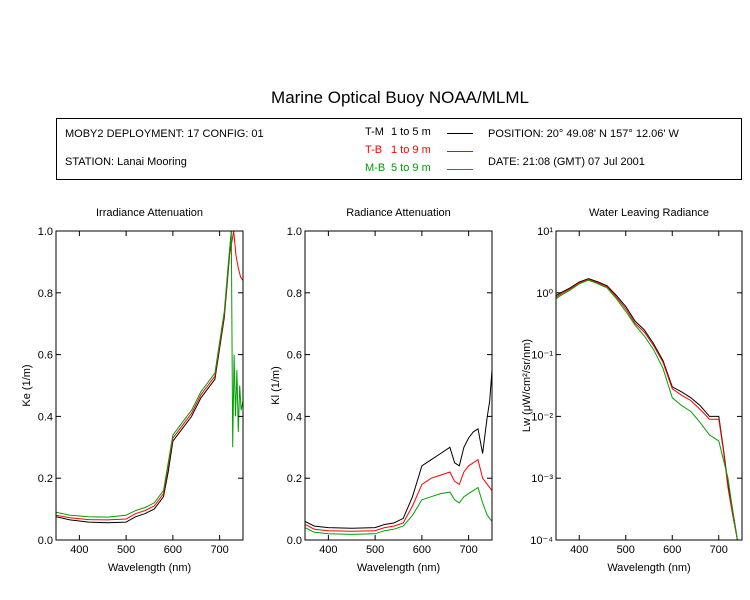  Describe the element at coordinates (649, 213) in the screenshot. I see `chart-title: Water Leaving Radiance` at that location.